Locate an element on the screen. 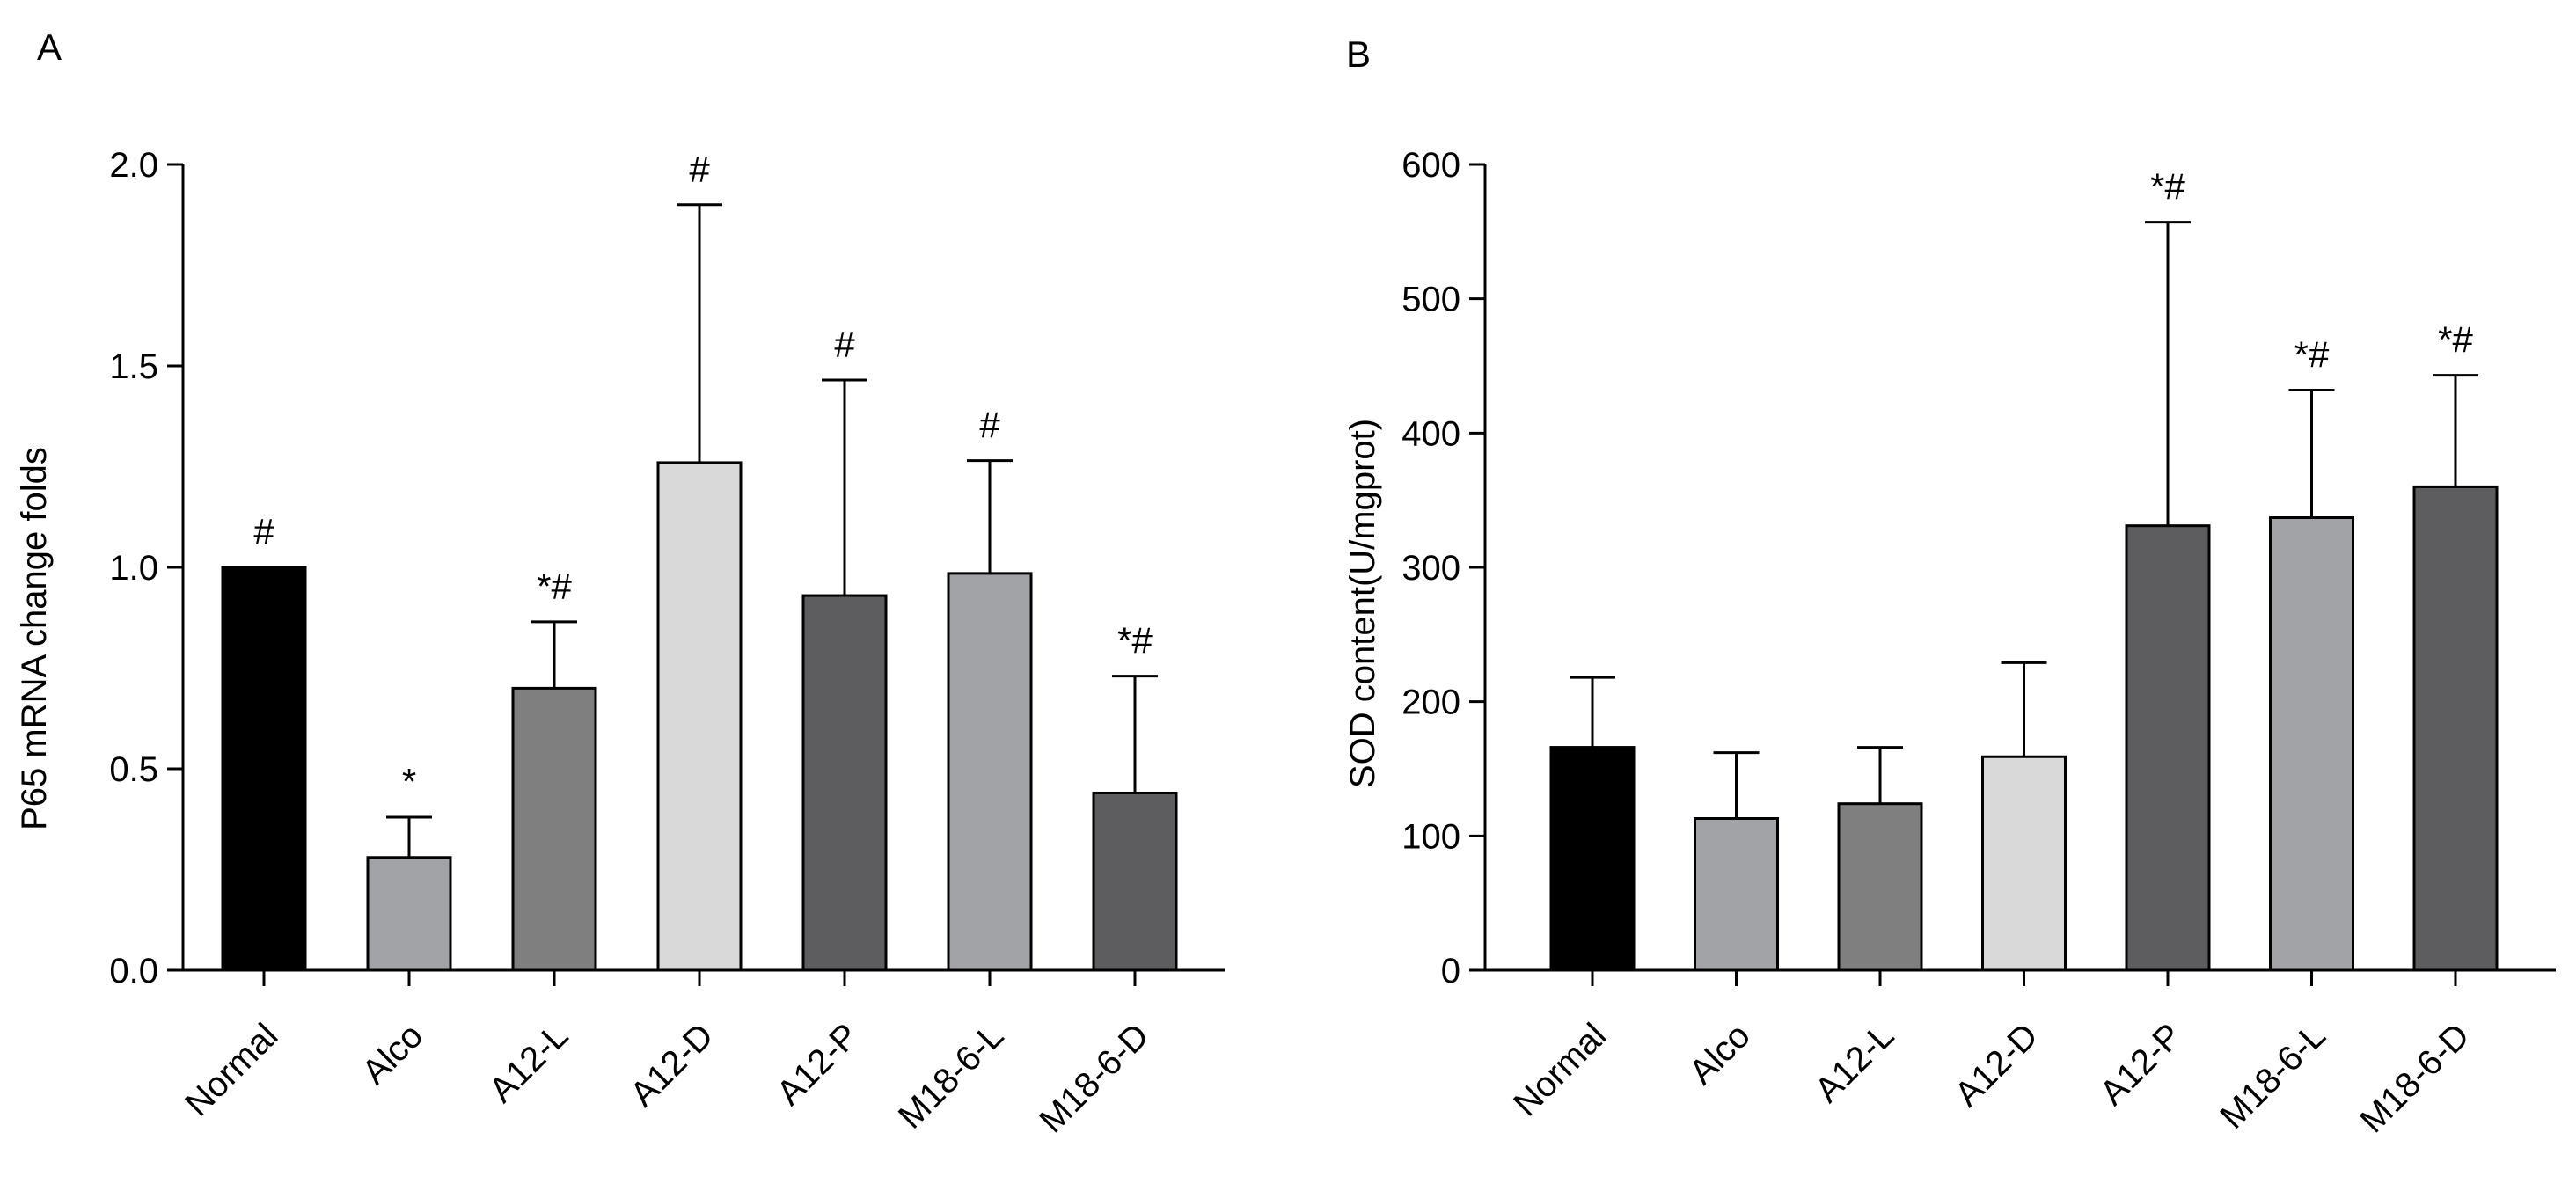  y-tick-label: 0 is located at coordinates (1450, 971).